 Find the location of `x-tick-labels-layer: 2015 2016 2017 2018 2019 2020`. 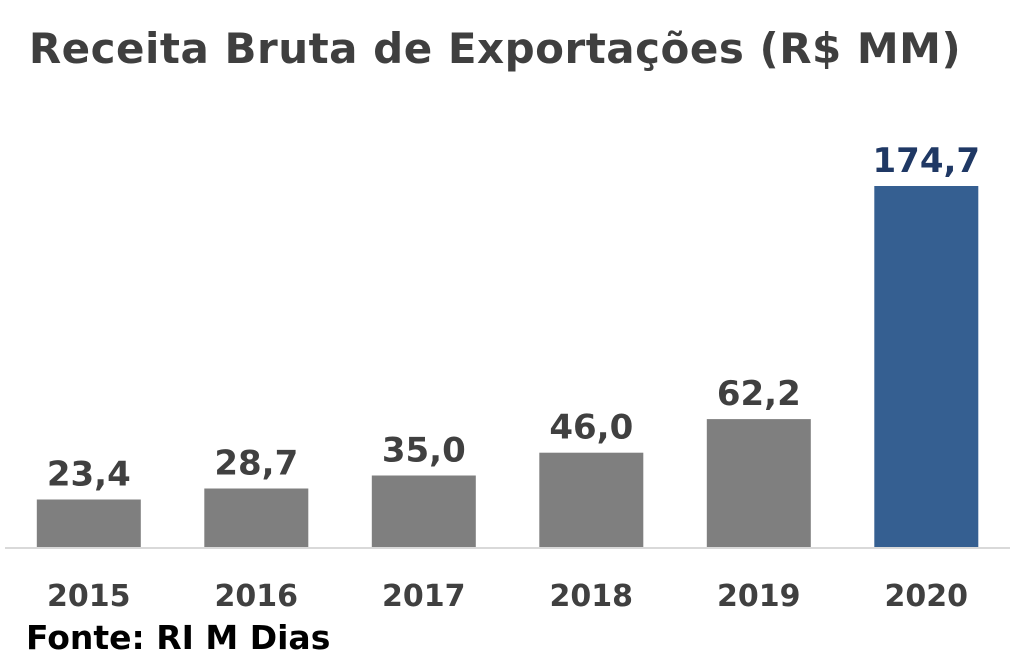

x-tick-labels-layer: 2015 2016 2017 2018 2019 2020 is located at coordinates (507, 596).